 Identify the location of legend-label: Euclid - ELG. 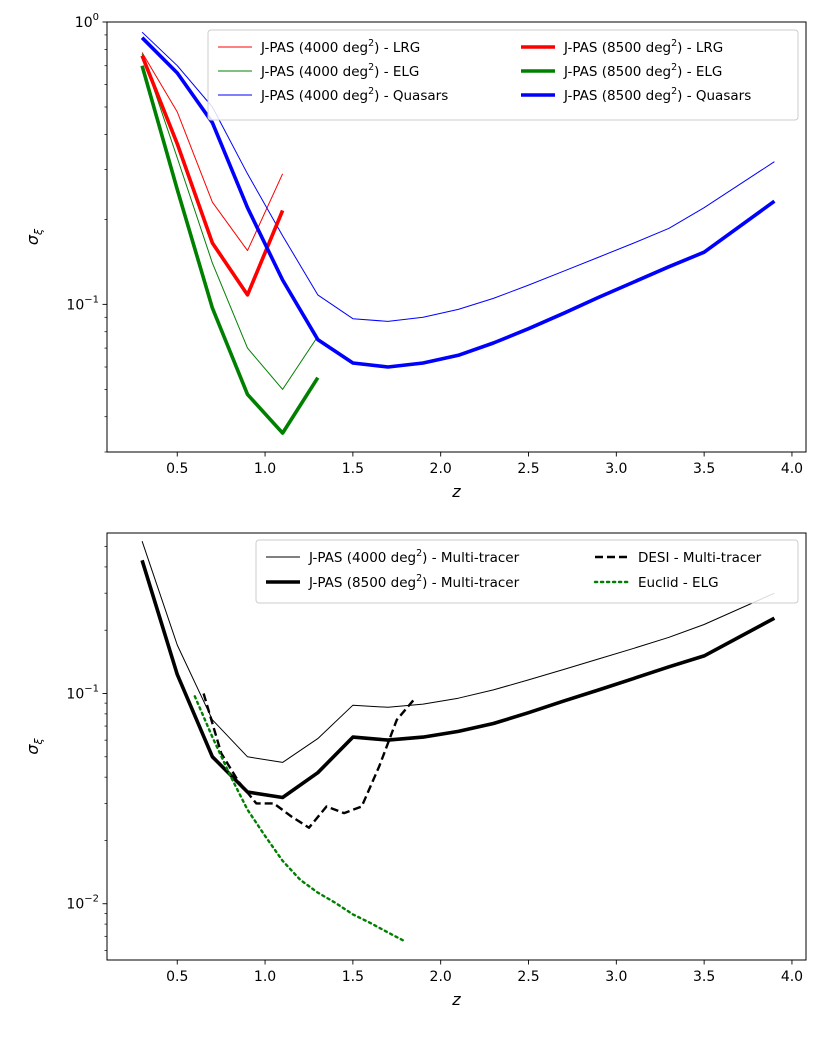
(678, 583).